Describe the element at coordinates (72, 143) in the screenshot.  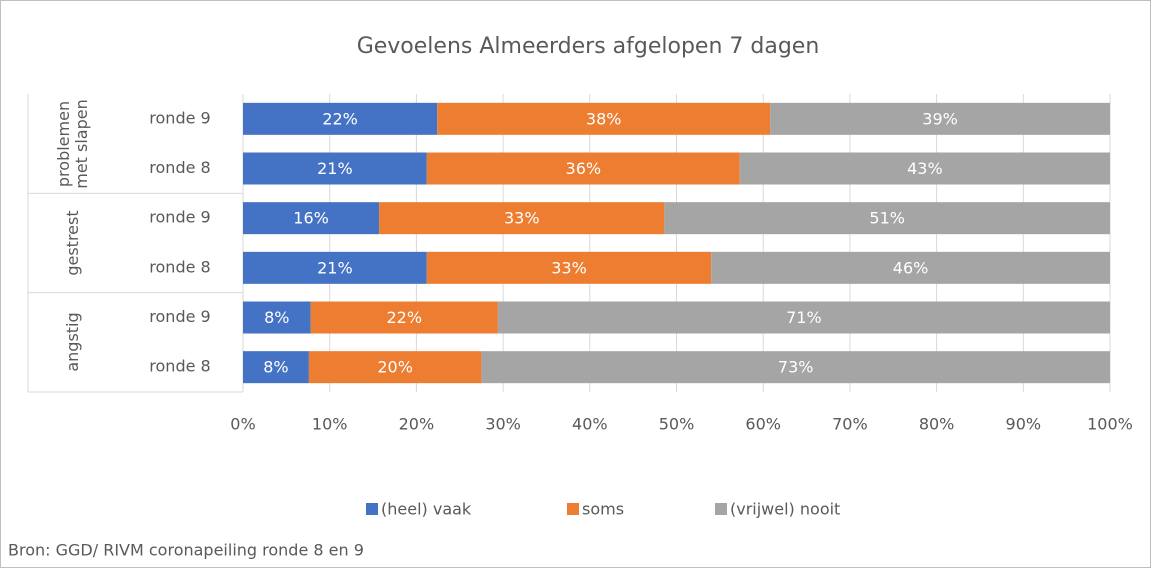
I see `group-label: problemen met slapen` at that location.